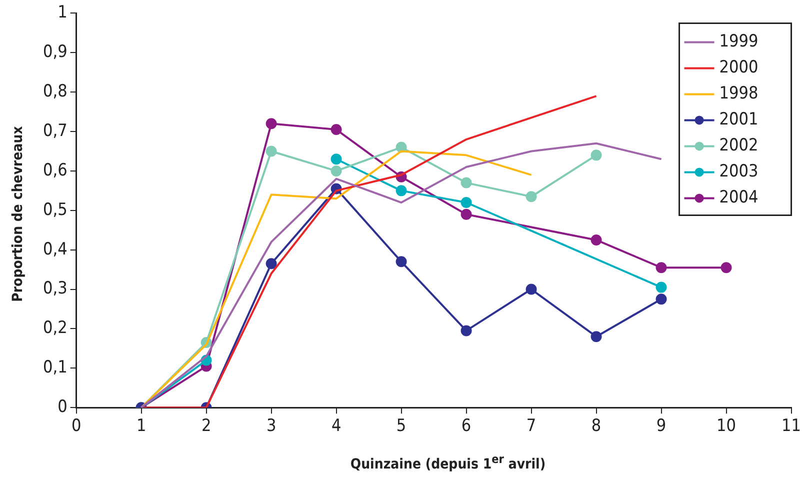 The height and width of the screenshot is (480, 804). Describe the element at coordinates (55, 92) in the screenshot. I see `y-tick-label: 0,8` at that location.